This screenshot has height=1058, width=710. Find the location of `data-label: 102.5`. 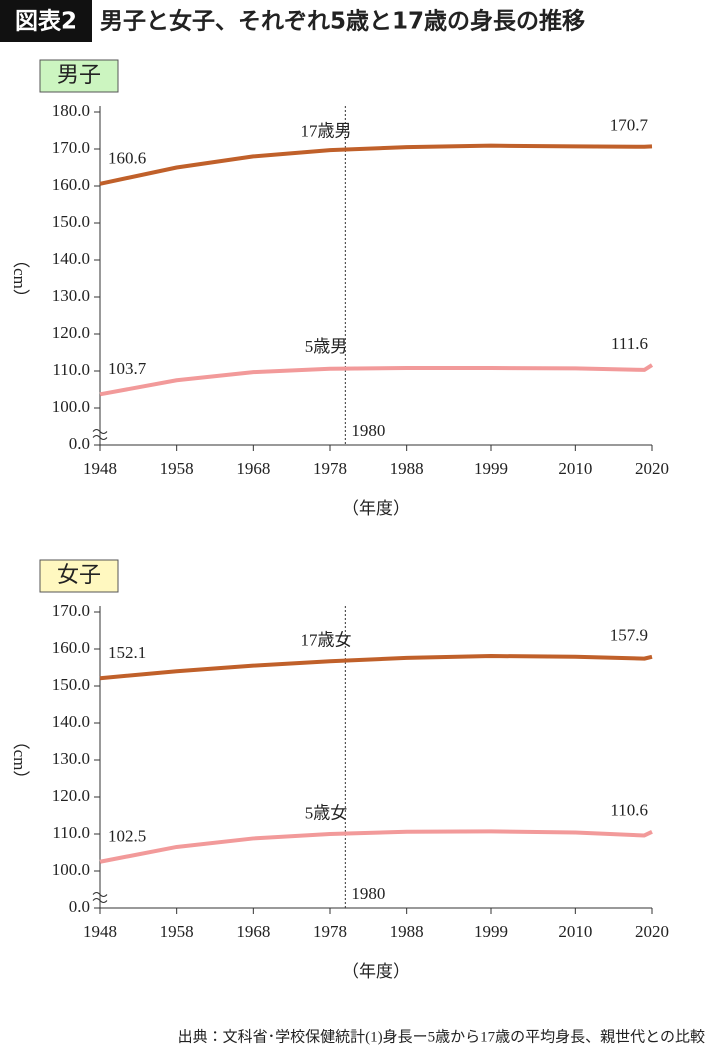

data-label: 102.5 is located at coordinates (127, 836).